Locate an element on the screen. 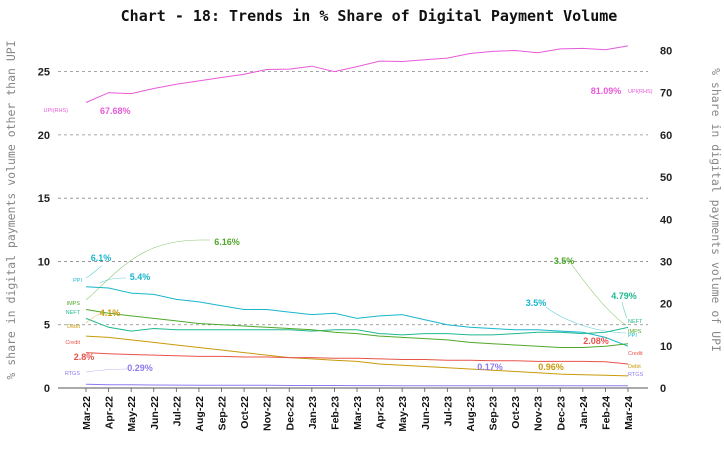  right-tick-label: 80 is located at coordinates (666, 52).